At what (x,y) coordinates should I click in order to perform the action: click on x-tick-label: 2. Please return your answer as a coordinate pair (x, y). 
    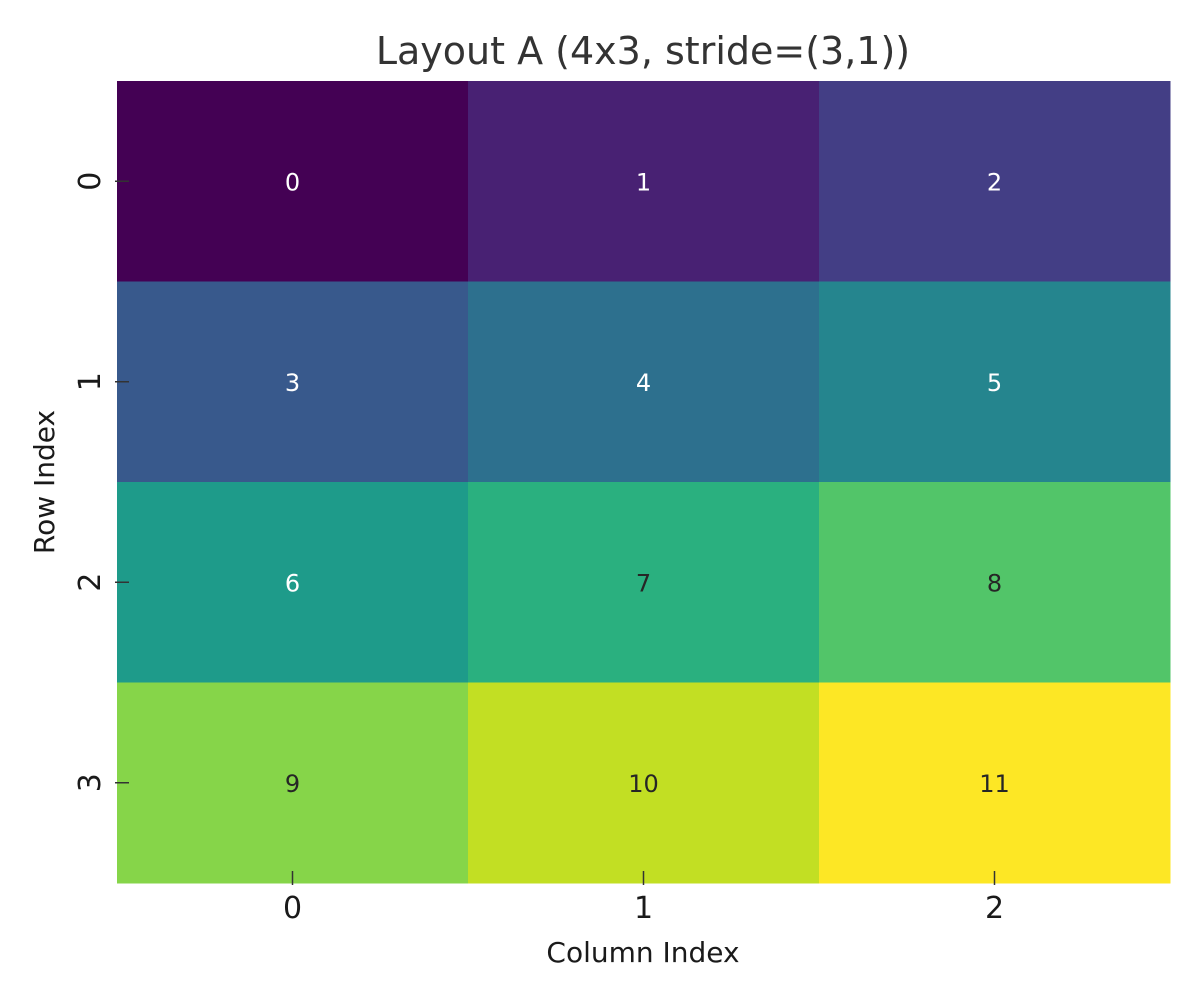
    Looking at the image, I should click on (994, 908).